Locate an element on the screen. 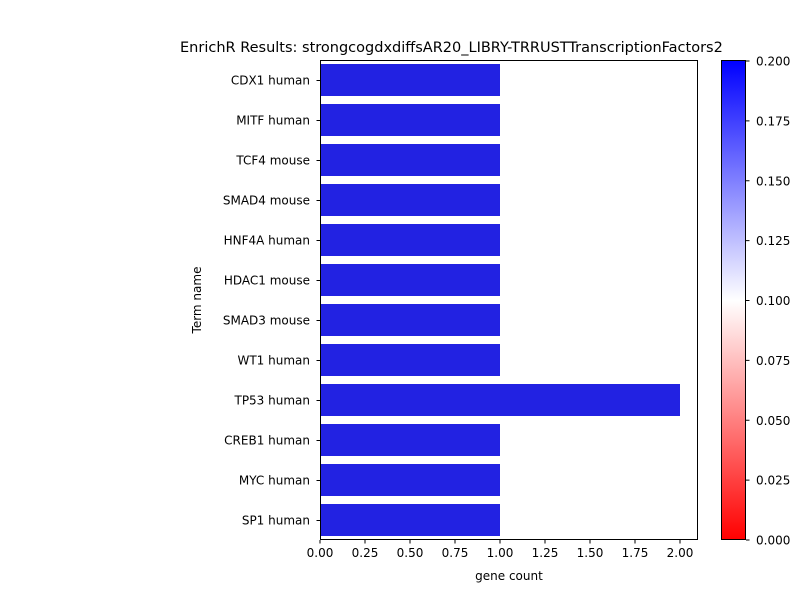 The width and height of the screenshot is (800, 600). colorbar-tick-label: 0.000 is located at coordinates (773, 541).